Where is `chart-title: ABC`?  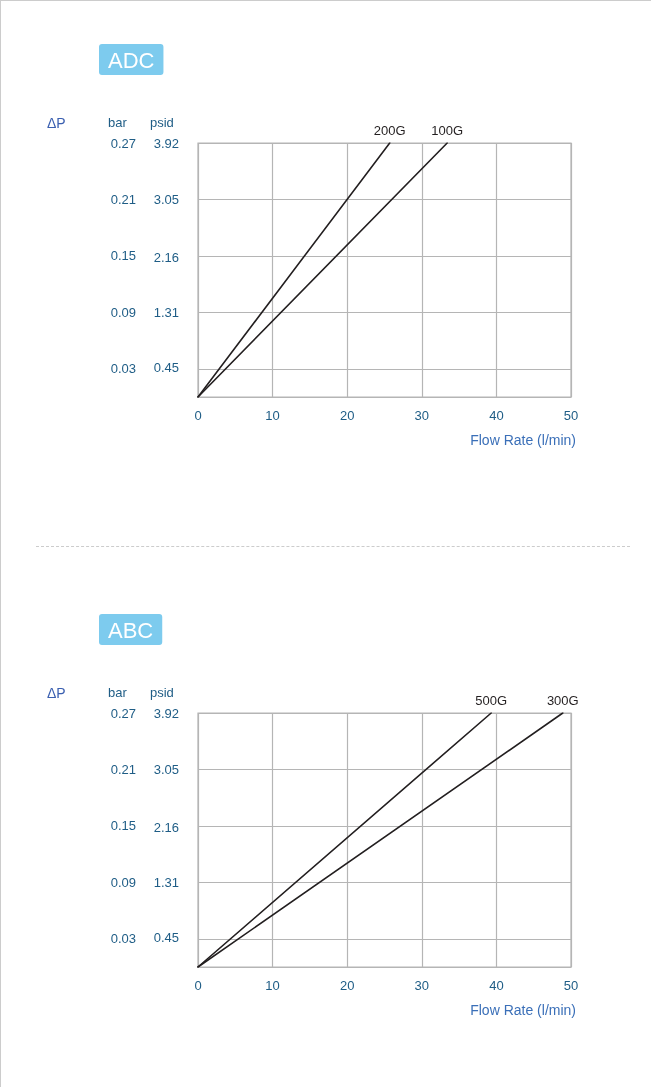
chart-title: ABC is located at coordinates (131, 630).